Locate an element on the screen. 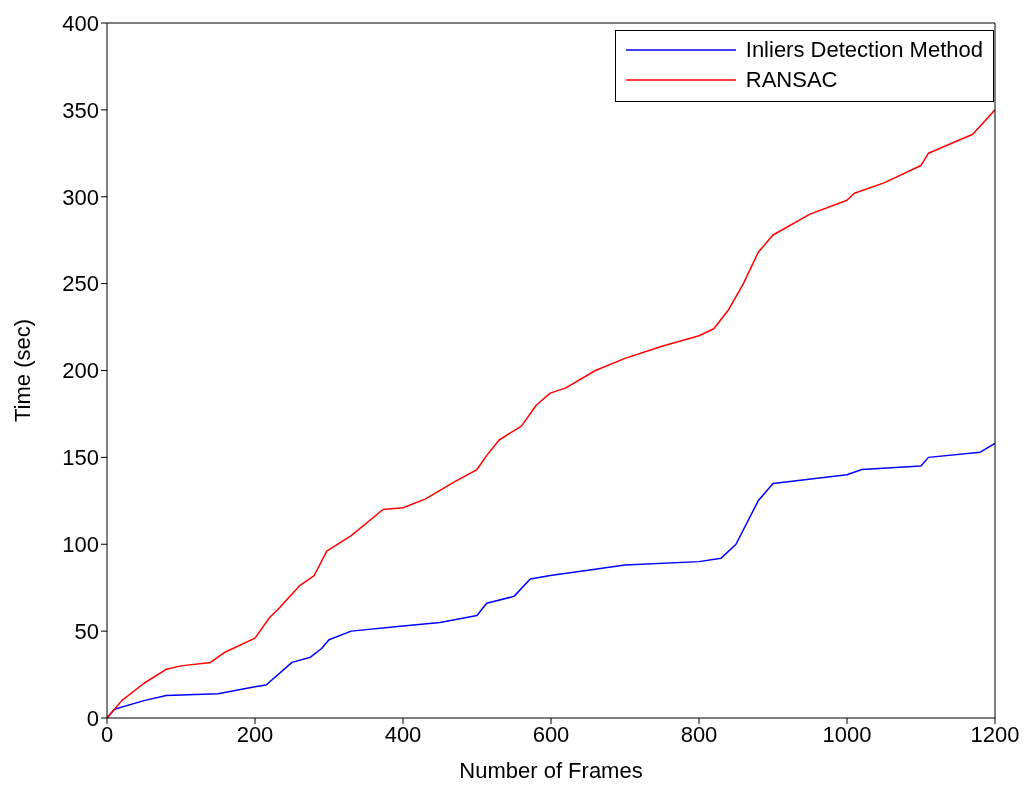 The image size is (1035, 796). legend-label: Inliers Detection Method is located at coordinates (864, 50).